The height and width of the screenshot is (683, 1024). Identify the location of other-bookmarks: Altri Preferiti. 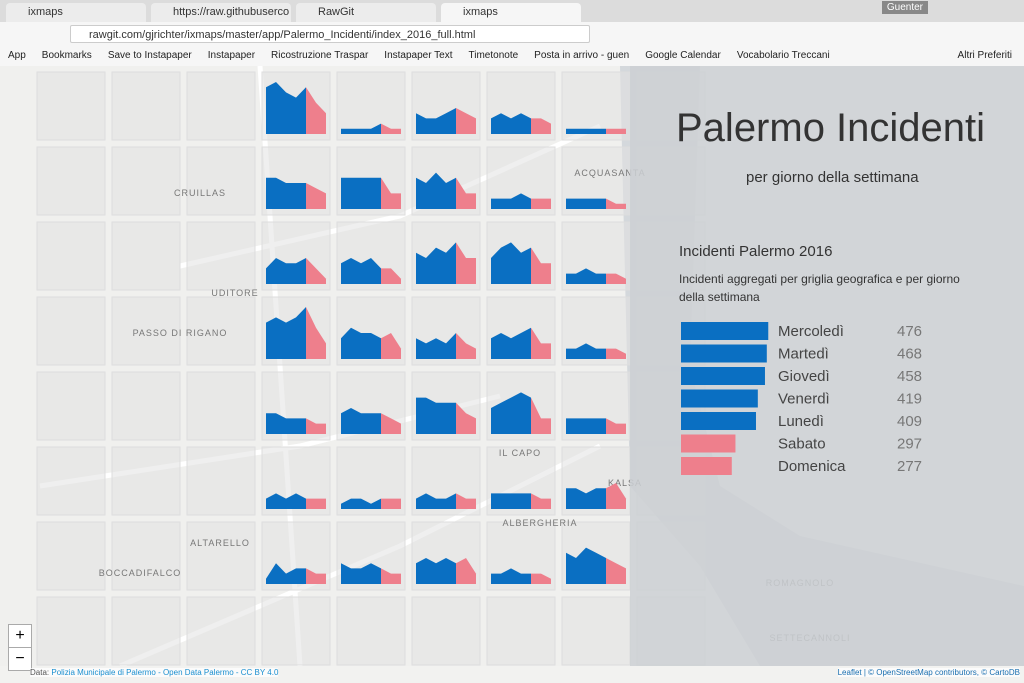
(984, 55).